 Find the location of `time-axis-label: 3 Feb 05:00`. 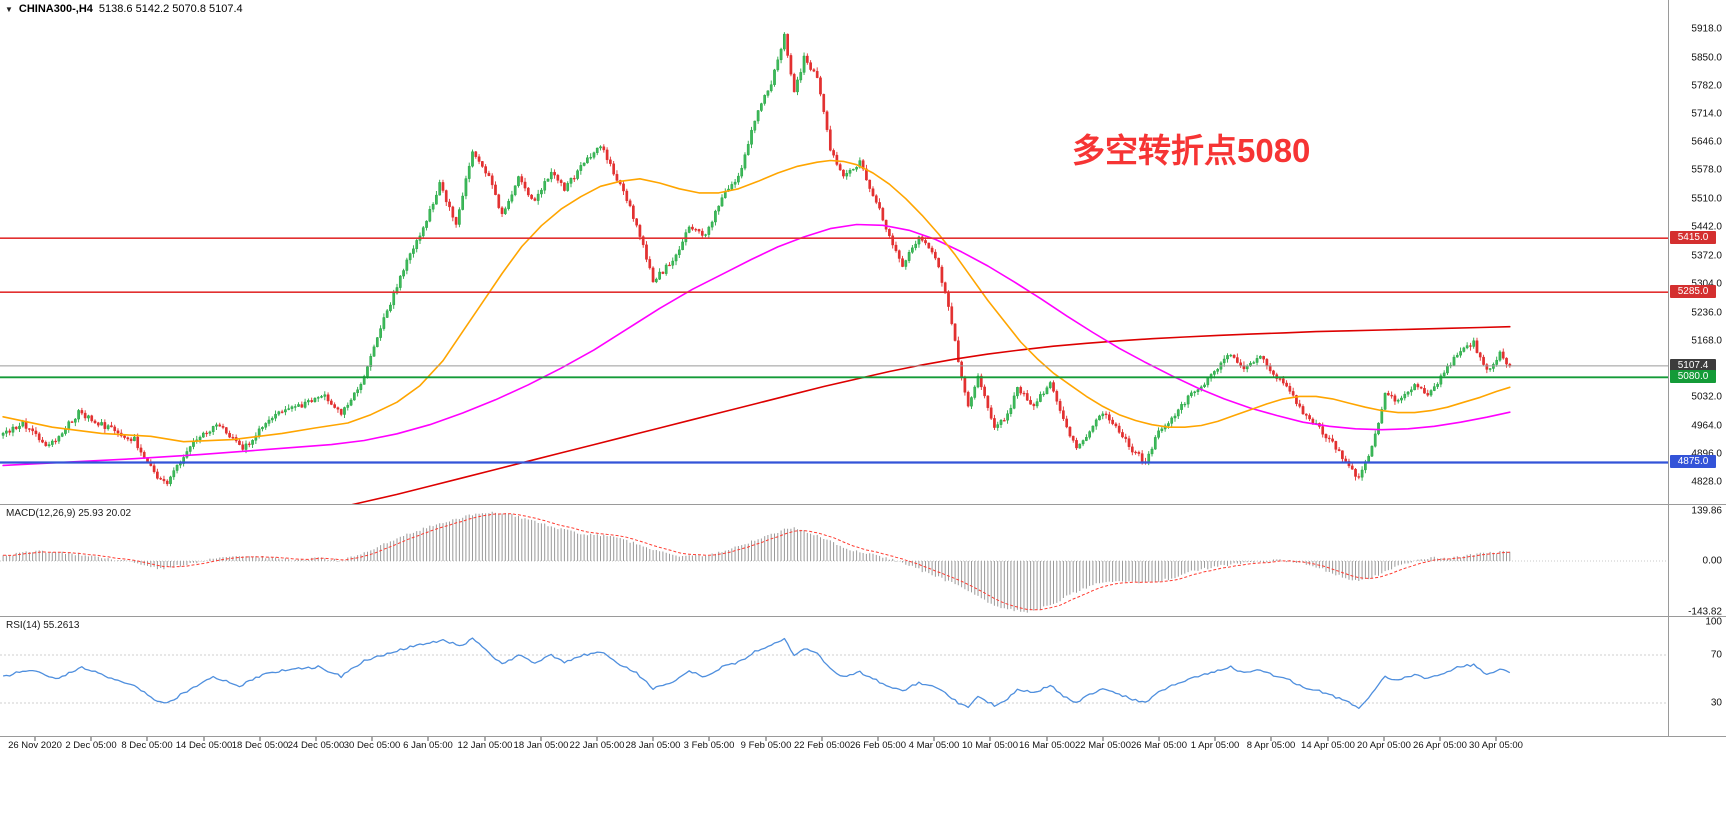

time-axis-label: 3 Feb 05:00 is located at coordinates (709, 745).